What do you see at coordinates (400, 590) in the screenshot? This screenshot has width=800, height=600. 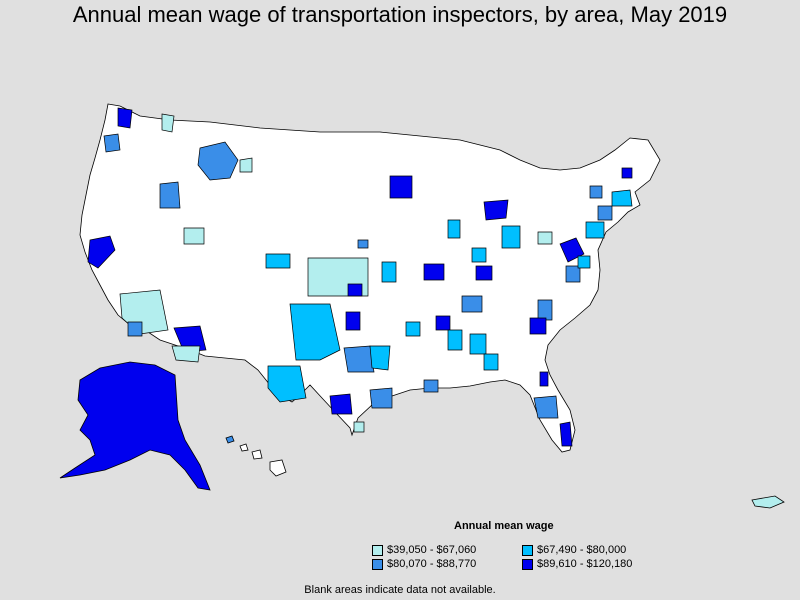 I see `footnote: Blank areas indicate data not available.` at bounding box center [400, 590].